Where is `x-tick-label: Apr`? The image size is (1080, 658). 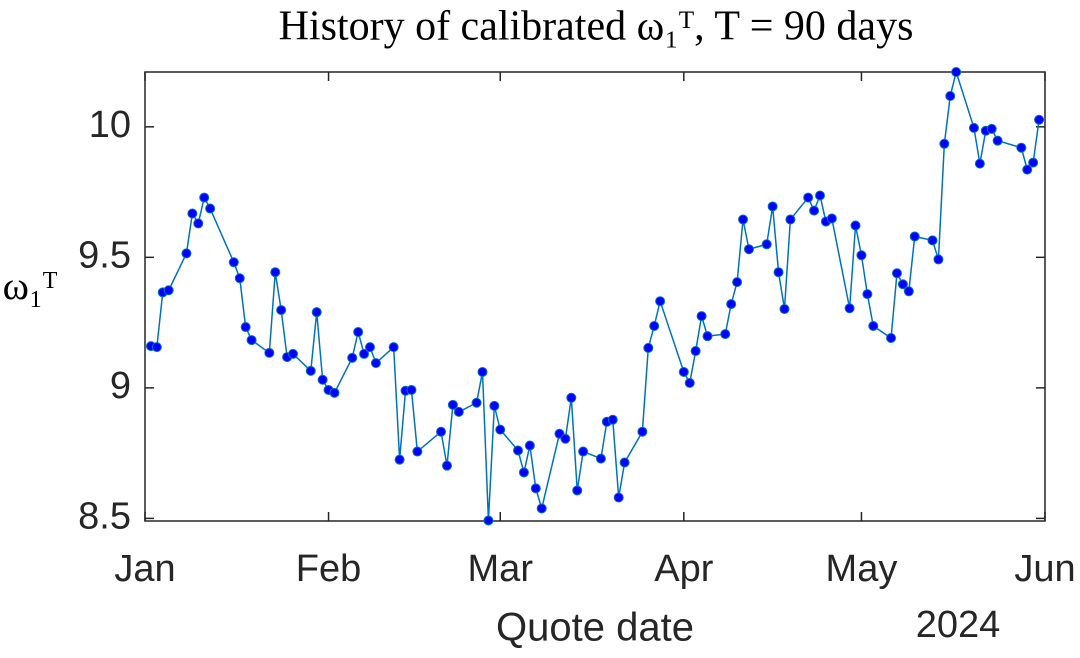 x-tick-label: Apr is located at coordinates (683, 569).